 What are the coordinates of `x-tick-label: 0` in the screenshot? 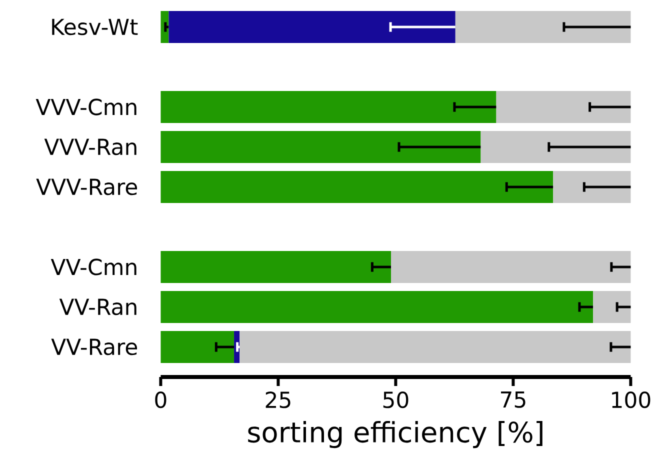 It's located at (160, 400).